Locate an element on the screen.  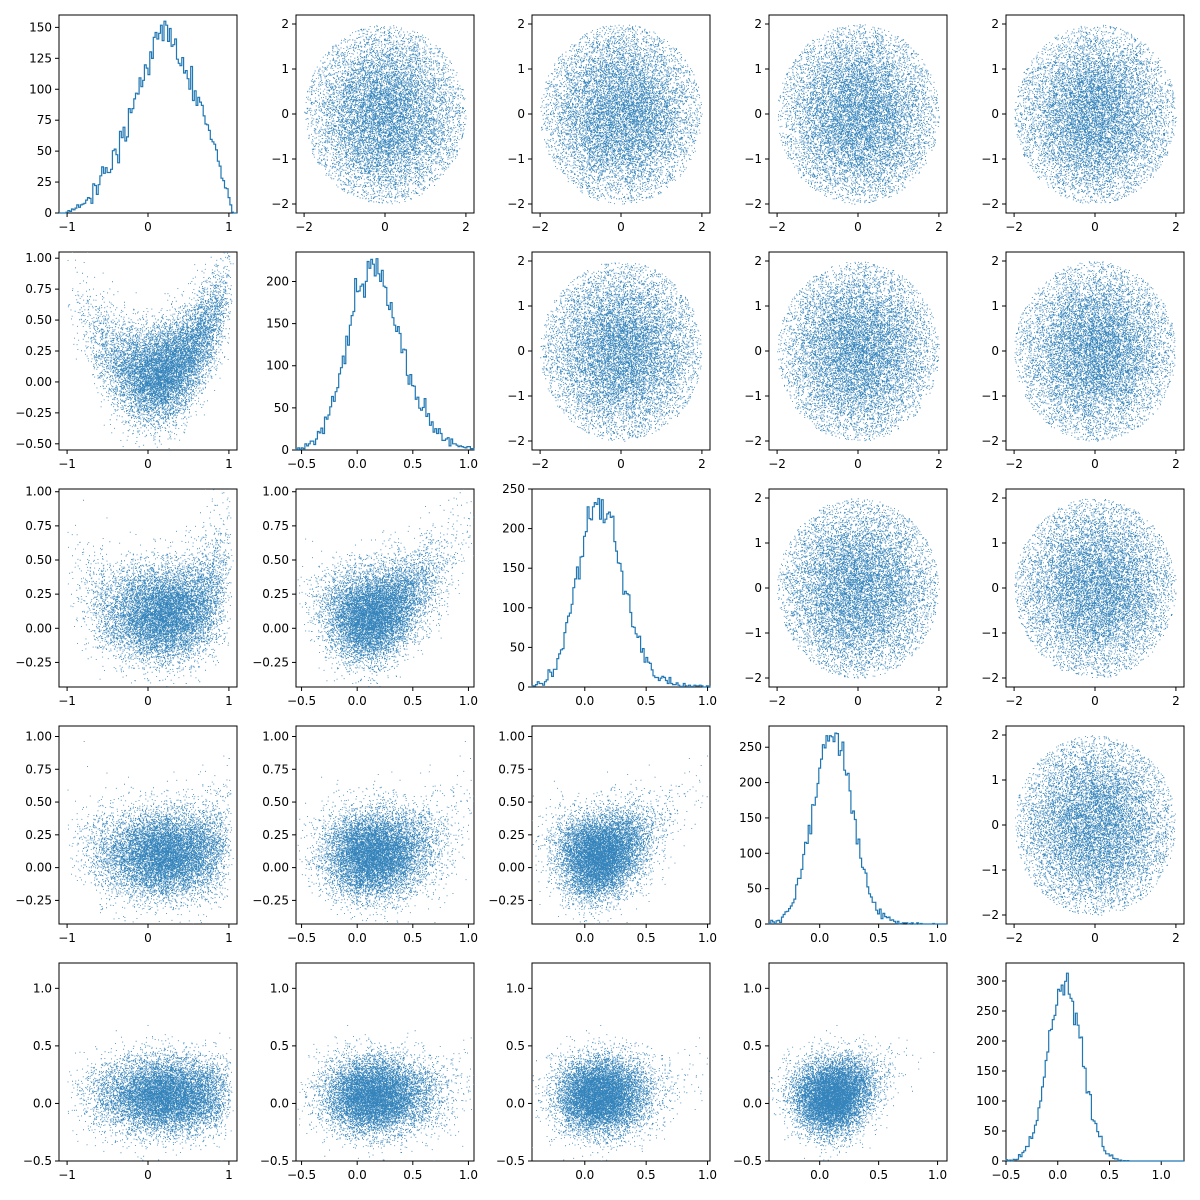
panel-r5-c3-xtick-label: 0.5 is located at coordinates (646, 1175).